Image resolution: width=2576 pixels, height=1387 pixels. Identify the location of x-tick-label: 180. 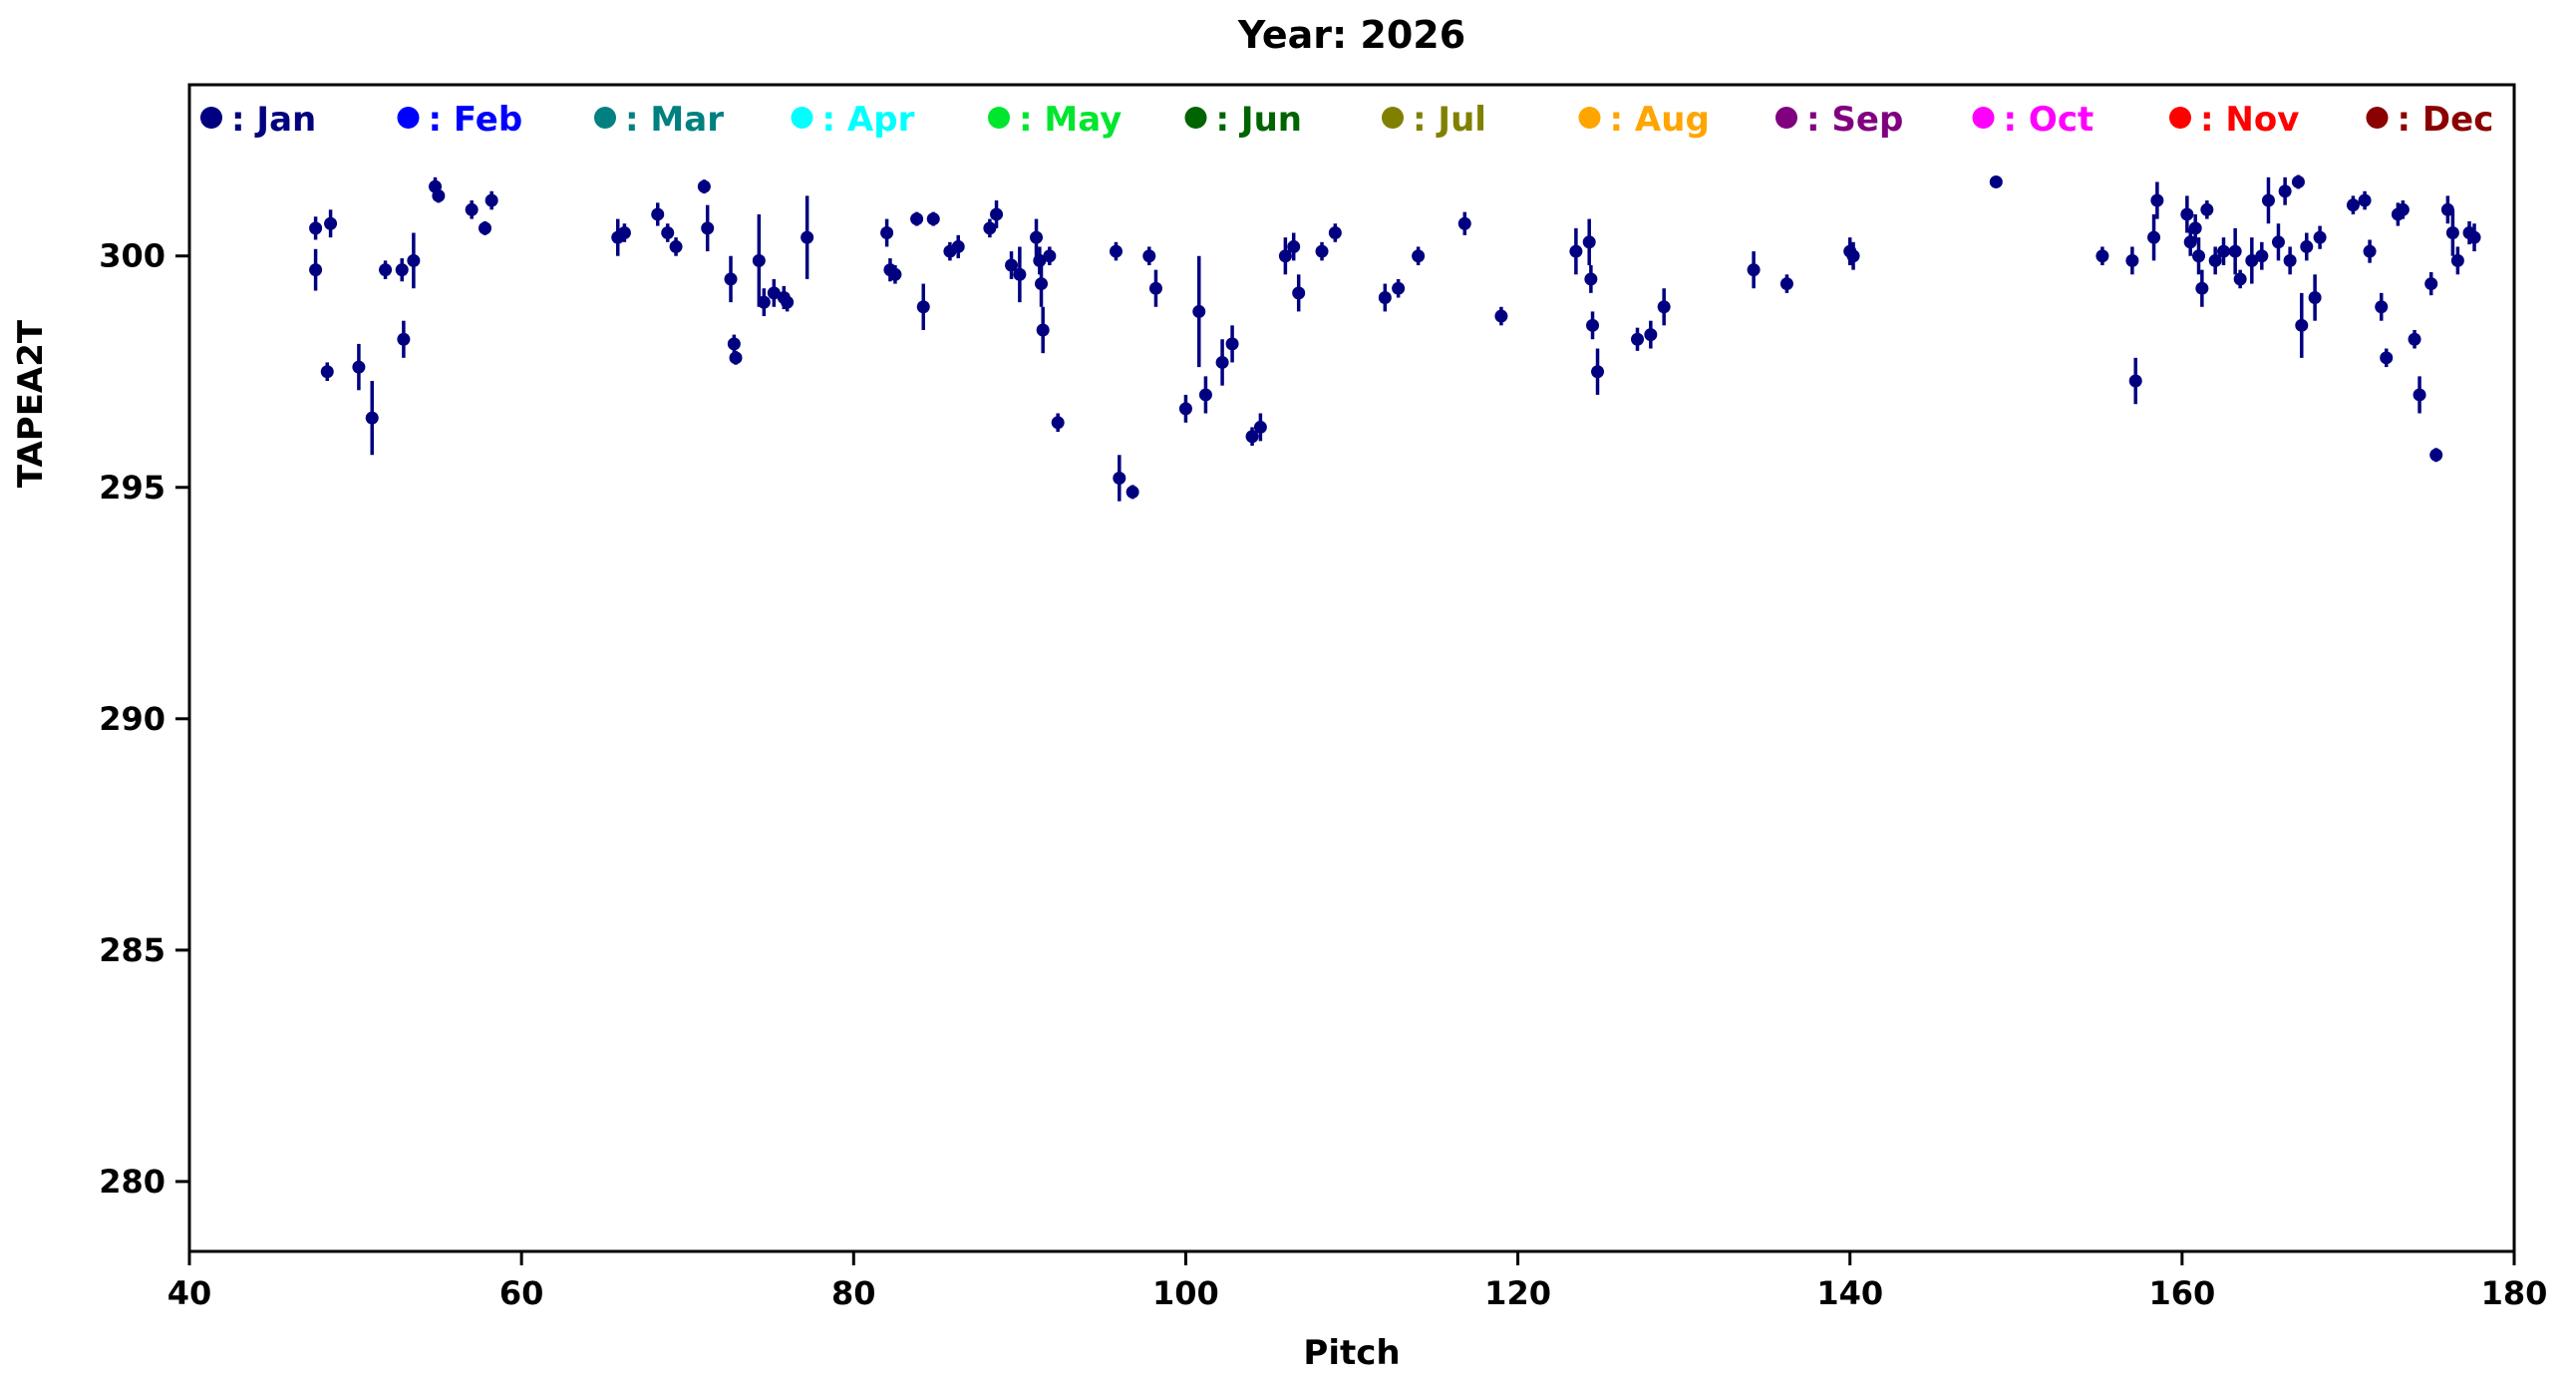
(2514, 1293).